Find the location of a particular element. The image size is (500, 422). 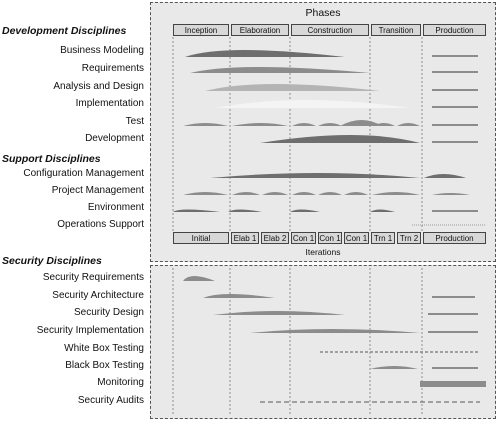

hump-configuration-management-prod is located at coordinates (445, 176).